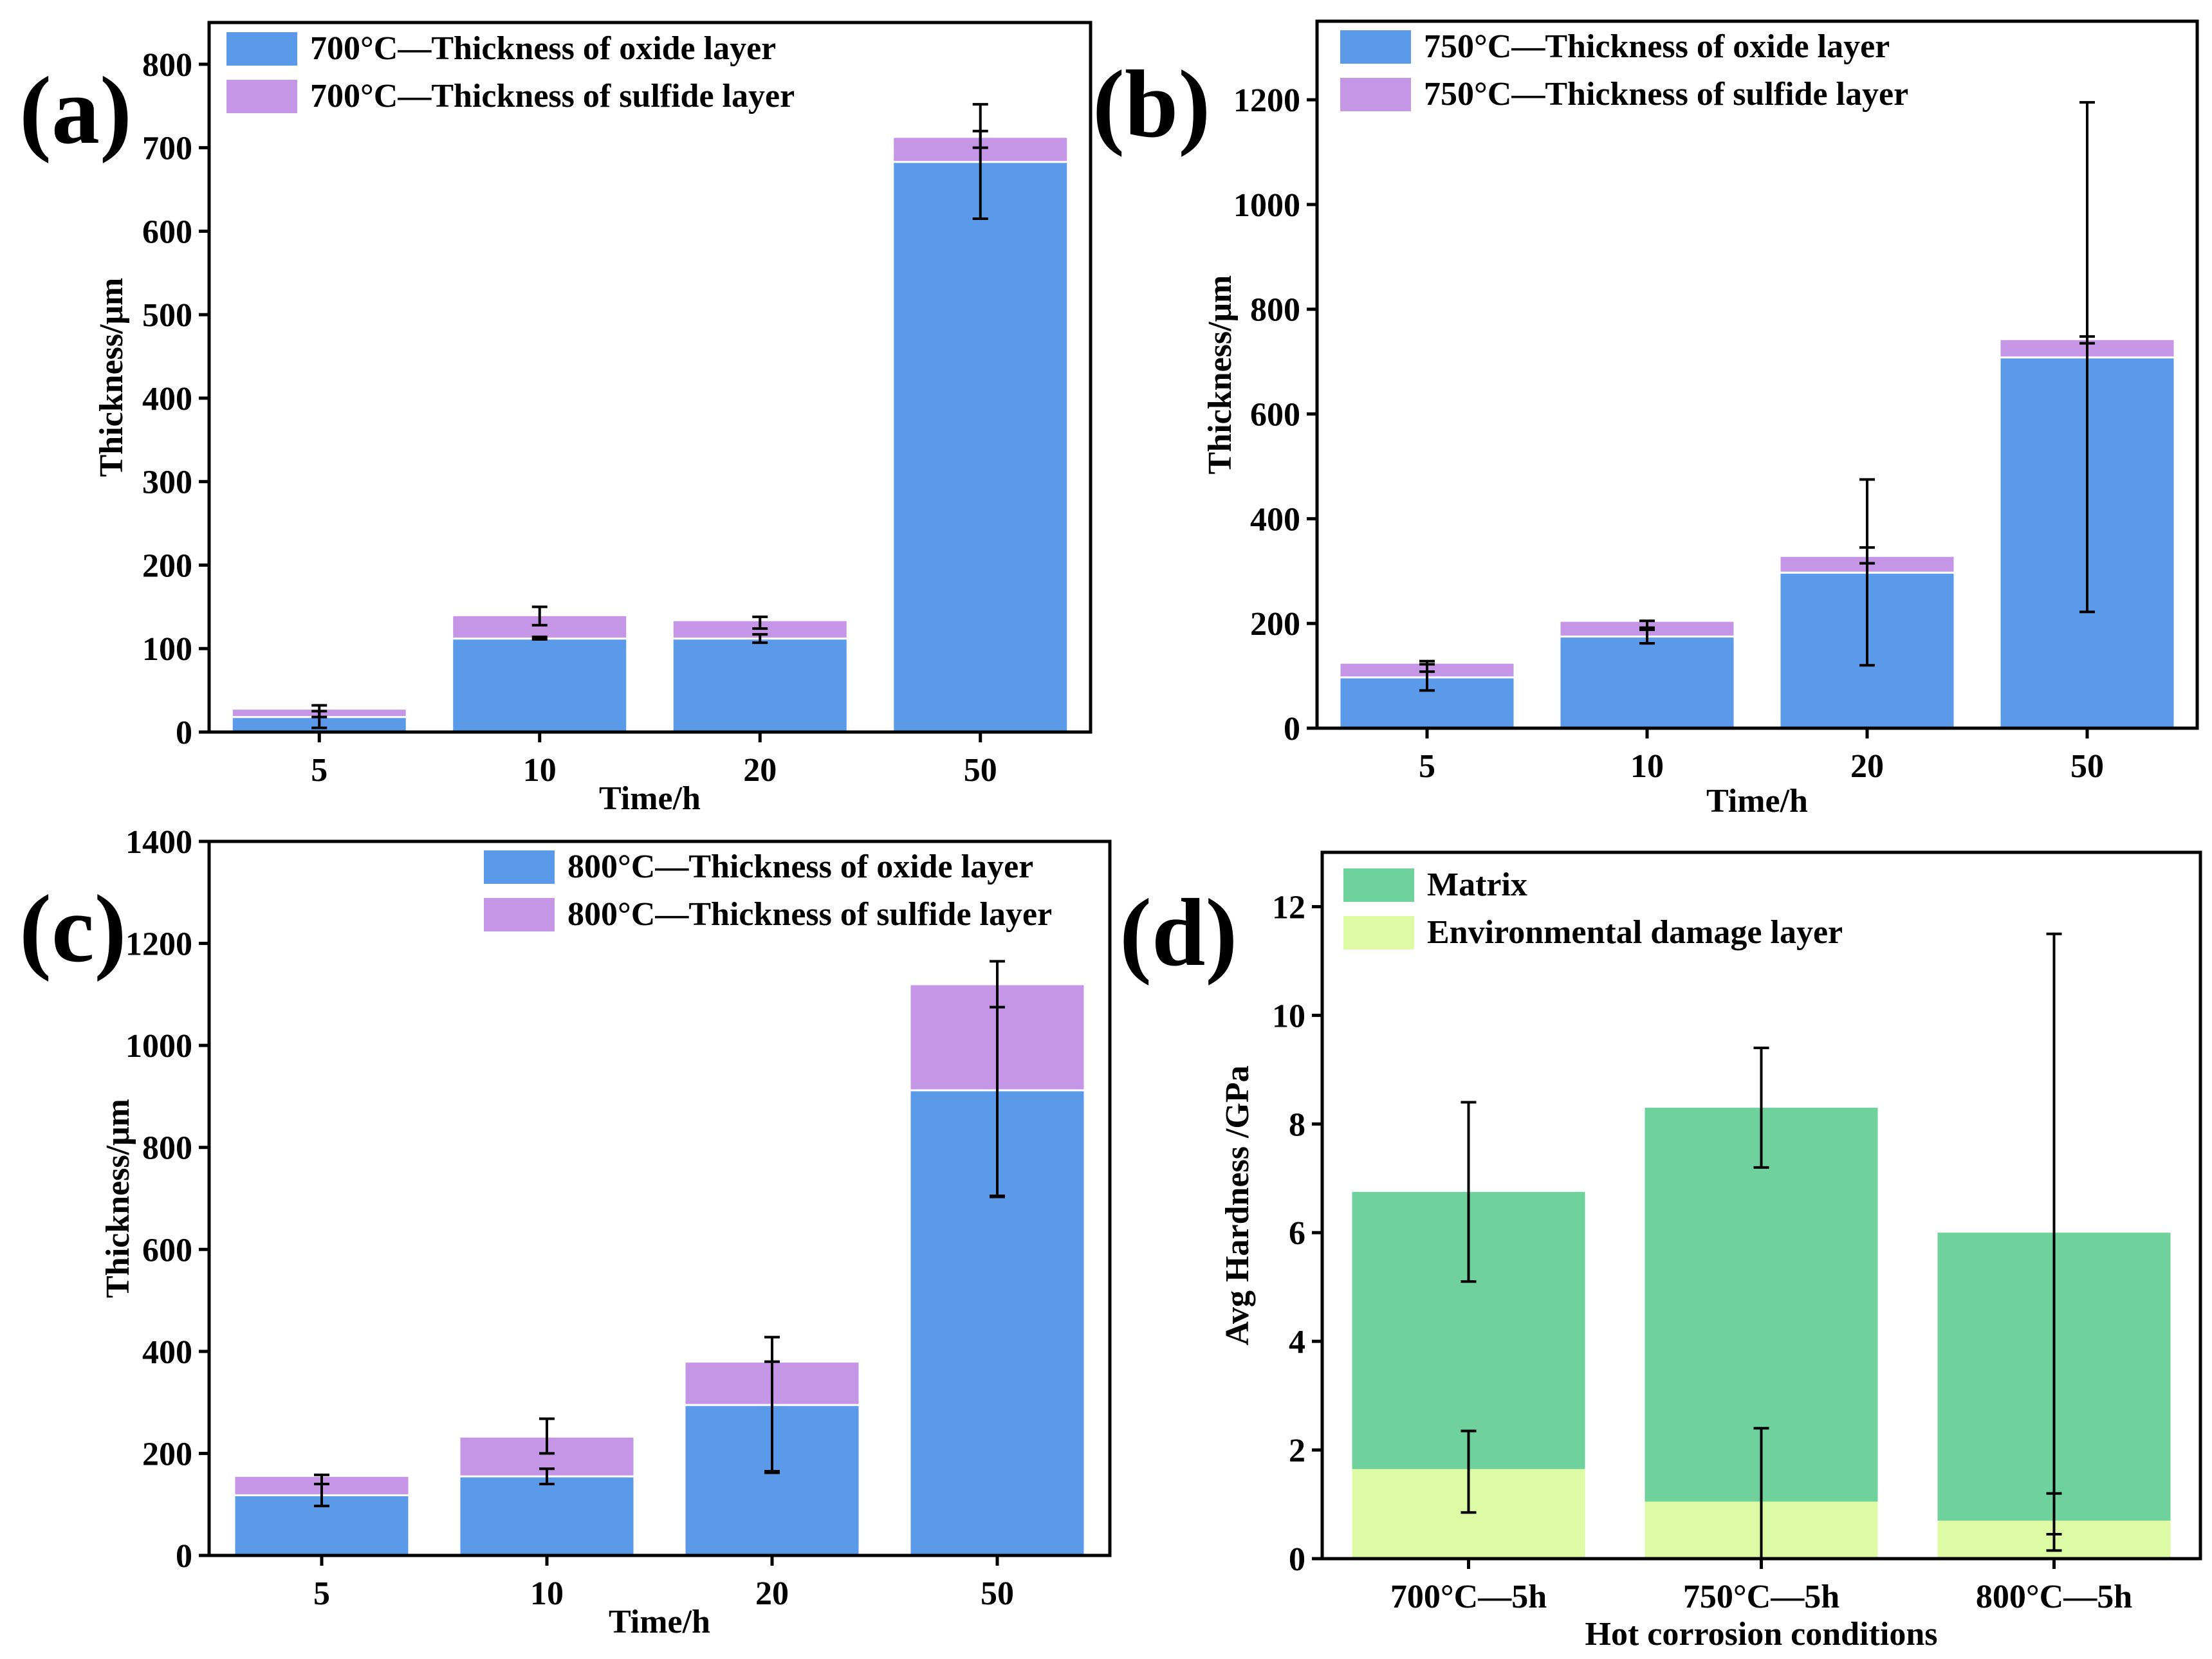  What do you see at coordinates (1297, 1124) in the screenshot?
I see `y-tick-label: 8` at bounding box center [1297, 1124].